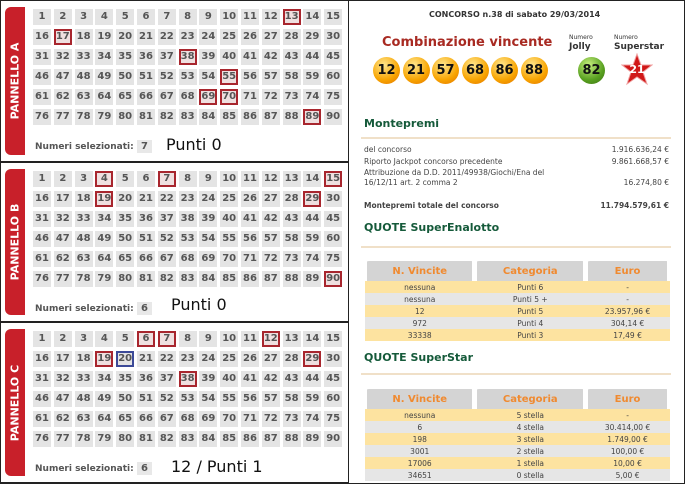 The width and height of the screenshot is (685, 484). I want to click on number-cell-61: 61, so click(42, 419).